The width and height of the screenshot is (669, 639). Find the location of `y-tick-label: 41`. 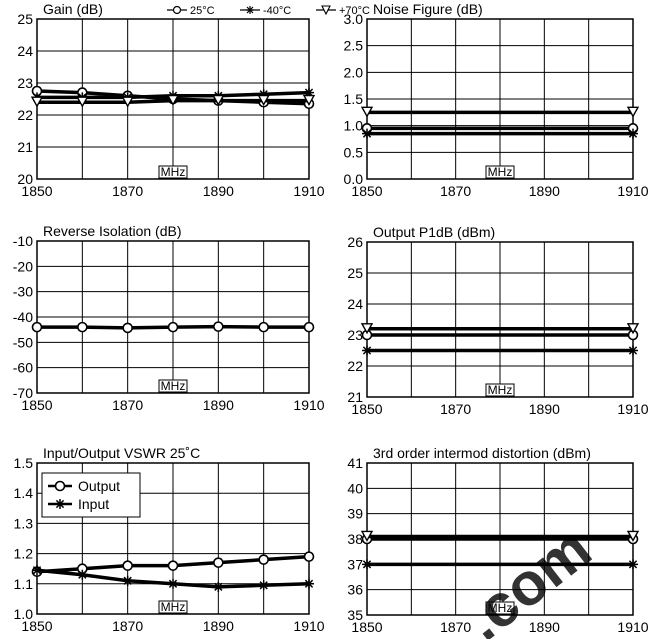

y-tick-label: 41 is located at coordinates (355, 463).